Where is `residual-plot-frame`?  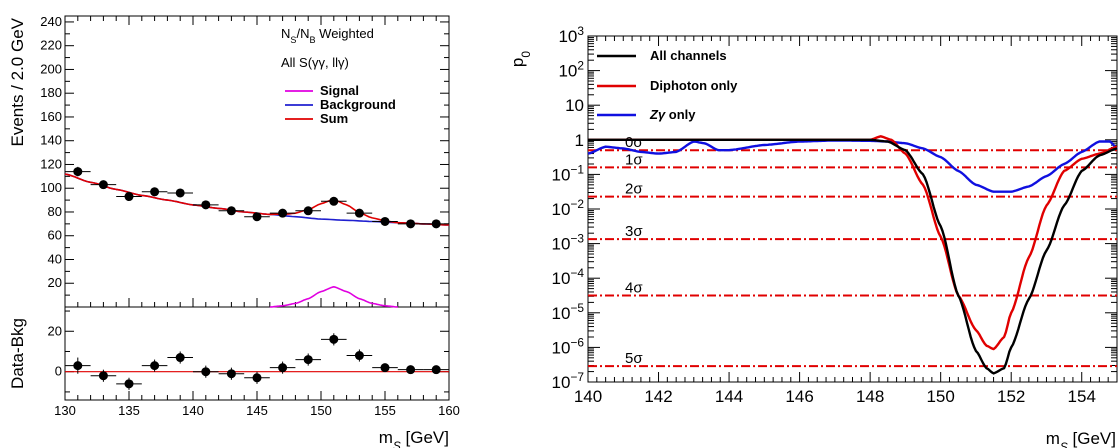 residual-plot-frame is located at coordinates (257, 353).